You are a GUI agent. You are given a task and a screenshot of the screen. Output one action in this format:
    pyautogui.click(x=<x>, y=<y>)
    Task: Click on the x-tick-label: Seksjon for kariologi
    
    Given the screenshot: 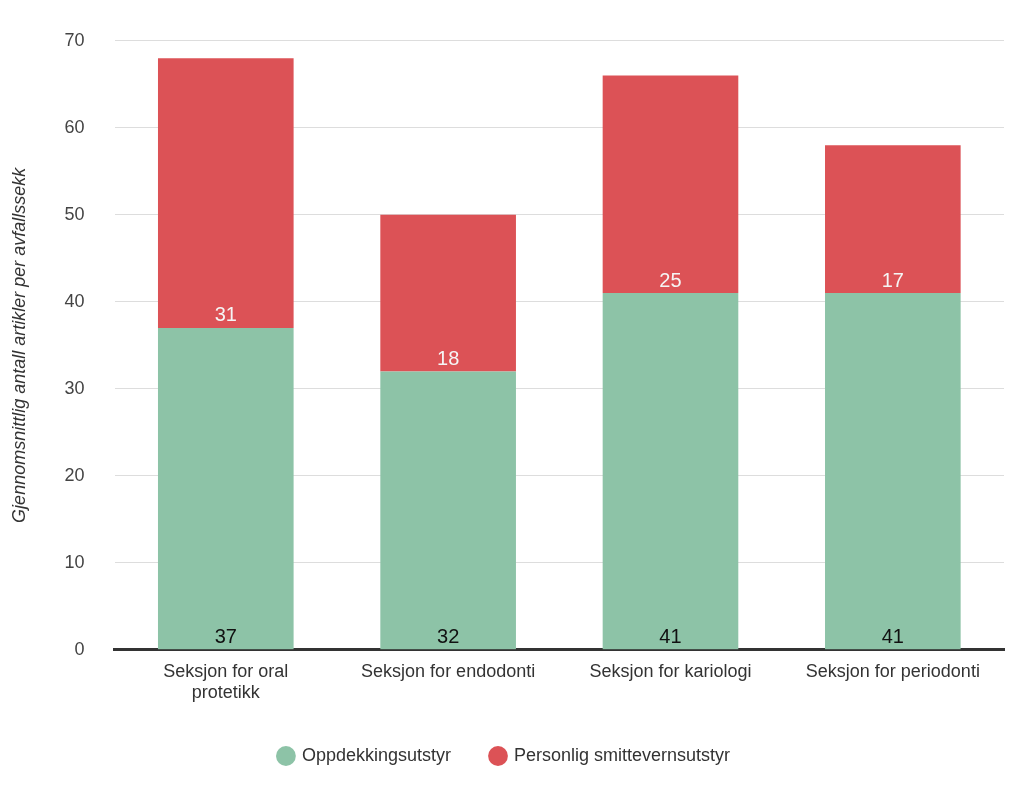 What is the action you would take?
    pyautogui.click(x=670, y=670)
    